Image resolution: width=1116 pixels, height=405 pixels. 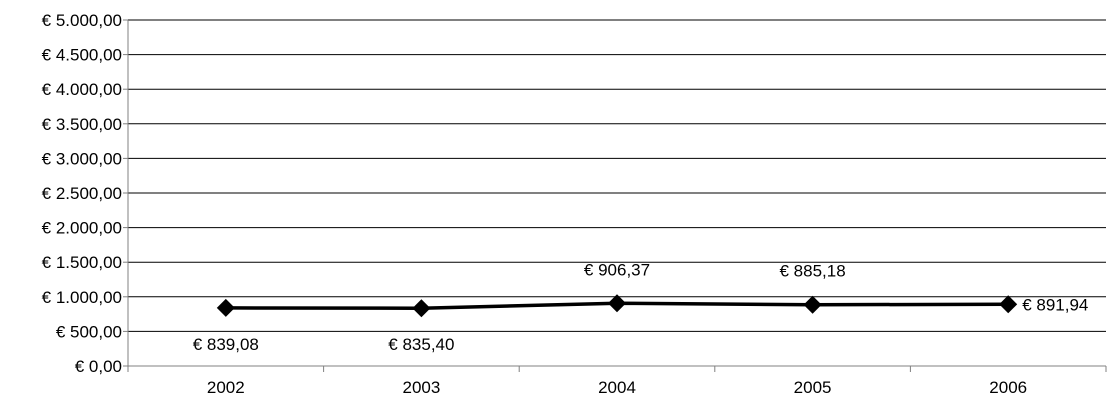 I want to click on x-tick-label: 2006, so click(x=1008, y=387).